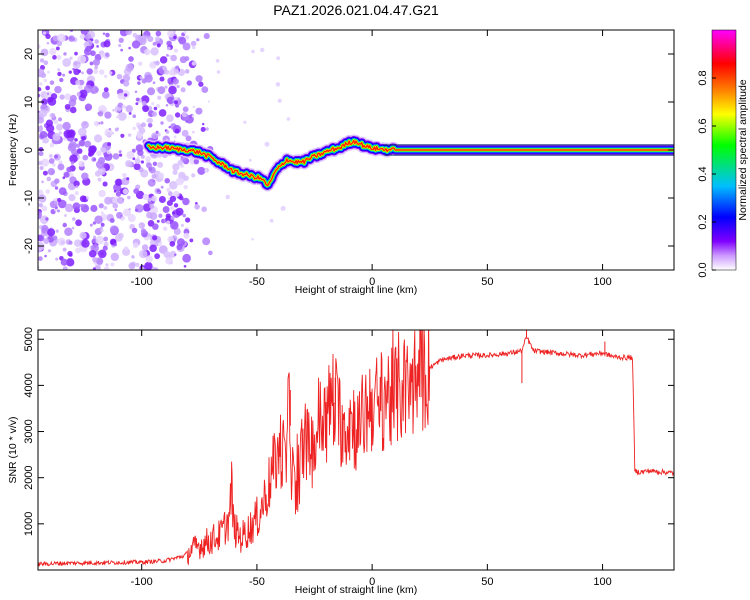 The height and width of the screenshot is (600, 750). Describe the element at coordinates (602, 582) in the screenshot. I see `snr-x-tick-label: 100` at that location.